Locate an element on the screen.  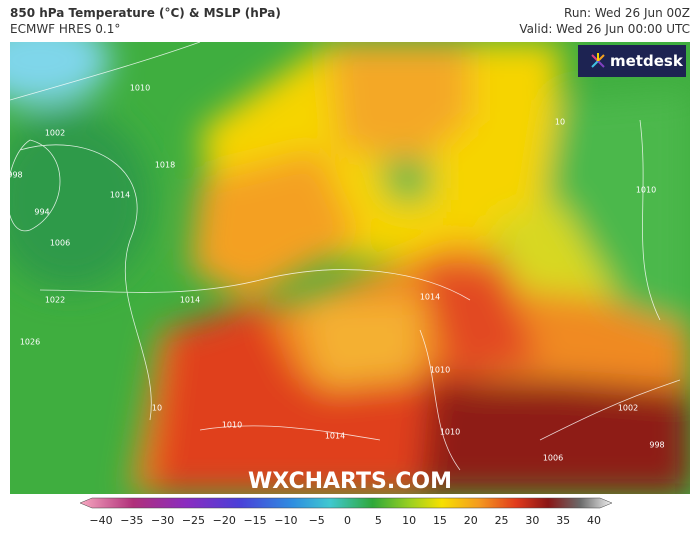
valid-time: Valid: Wed 26 Jun 00:00 UTC is located at coordinates (604, 29).